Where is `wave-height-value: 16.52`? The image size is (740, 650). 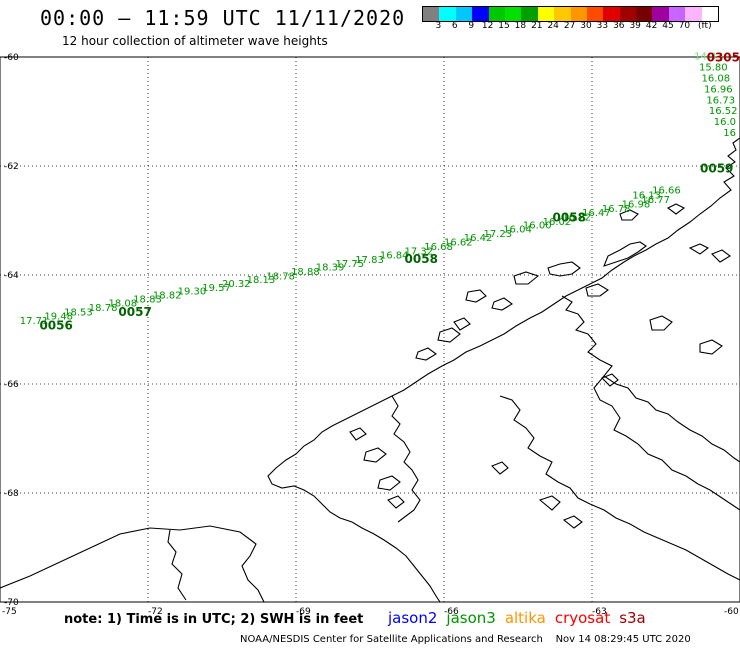 wave-height-value: 16.52 is located at coordinates (723, 111).